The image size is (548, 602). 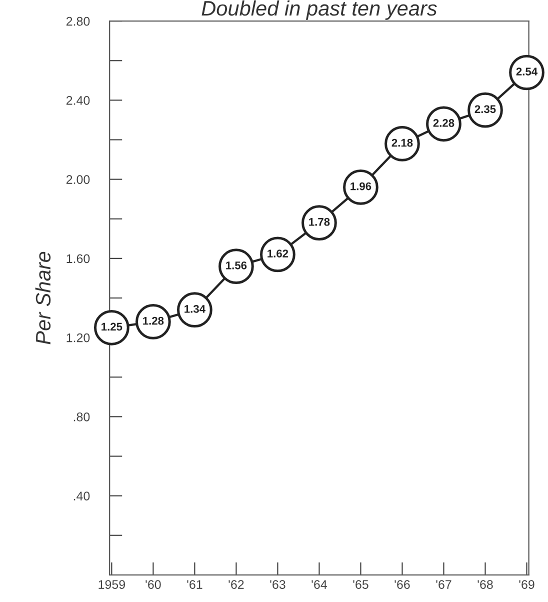 What do you see at coordinates (111, 584) in the screenshot?
I see `x-tick-label: 1959` at bounding box center [111, 584].